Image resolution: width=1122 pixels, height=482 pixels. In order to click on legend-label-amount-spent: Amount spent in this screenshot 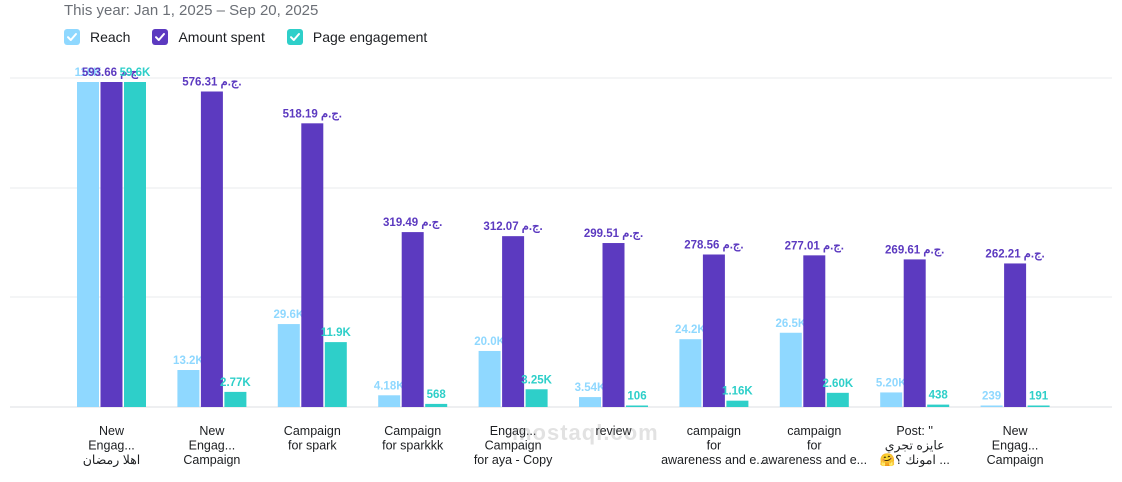, I will do `click(221, 37)`.